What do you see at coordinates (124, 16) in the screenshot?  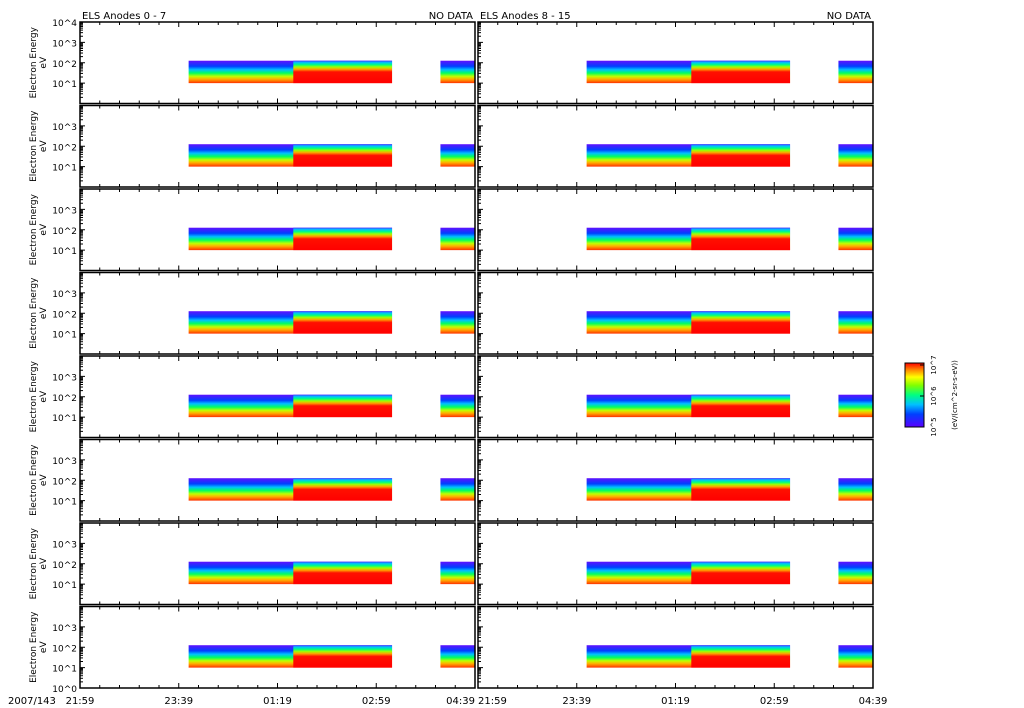 I see `column-title: ELS Anodes 0 - 7` at bounding box center [124, 16].